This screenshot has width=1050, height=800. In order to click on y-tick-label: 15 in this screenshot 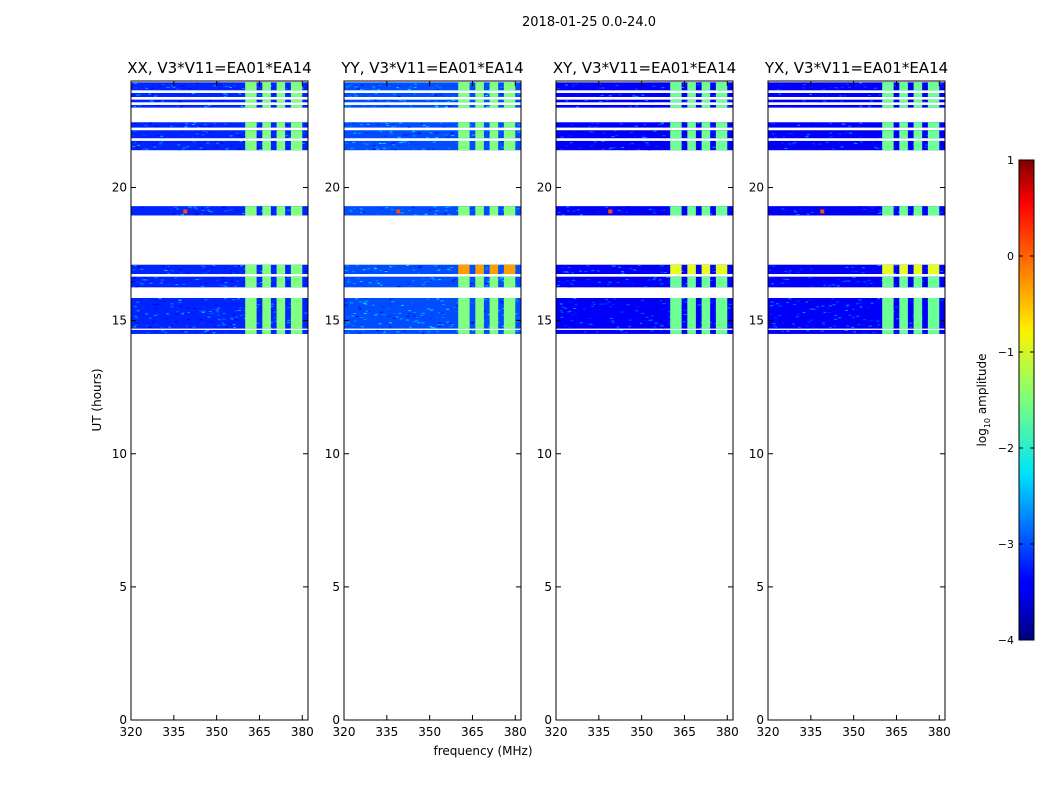, I will do `click(332, 321)`.